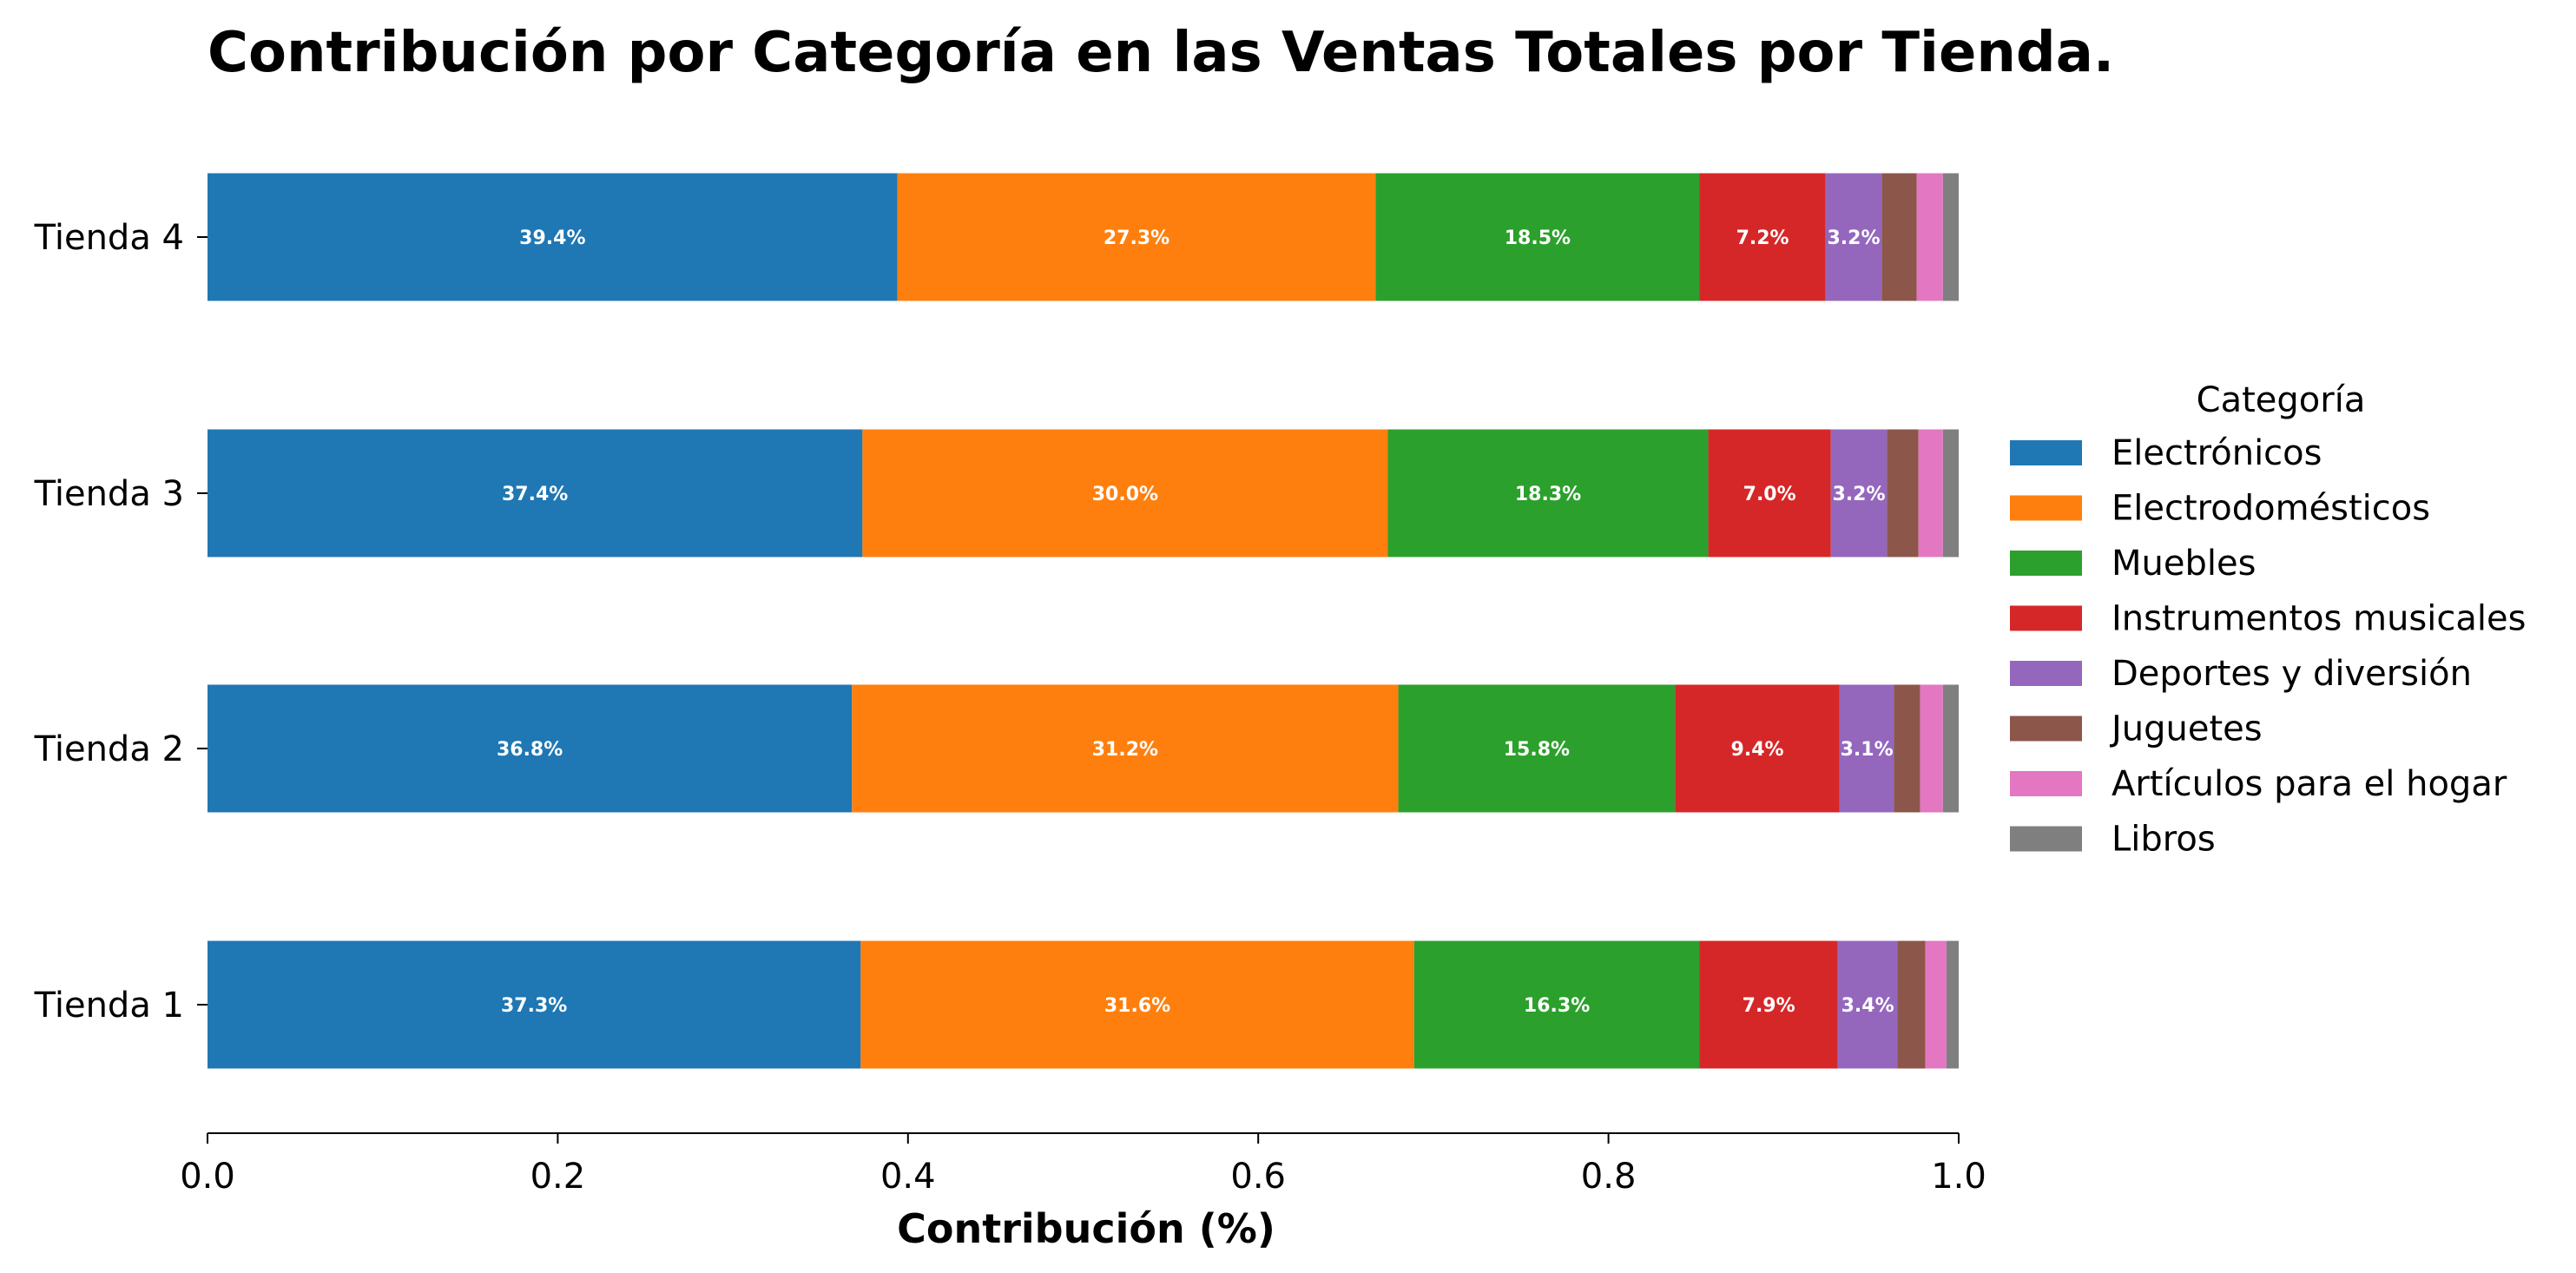  Describe the element at coordinates (207, 1177) in the screenshot. I see `x-tick-label: 0.0` at that location.